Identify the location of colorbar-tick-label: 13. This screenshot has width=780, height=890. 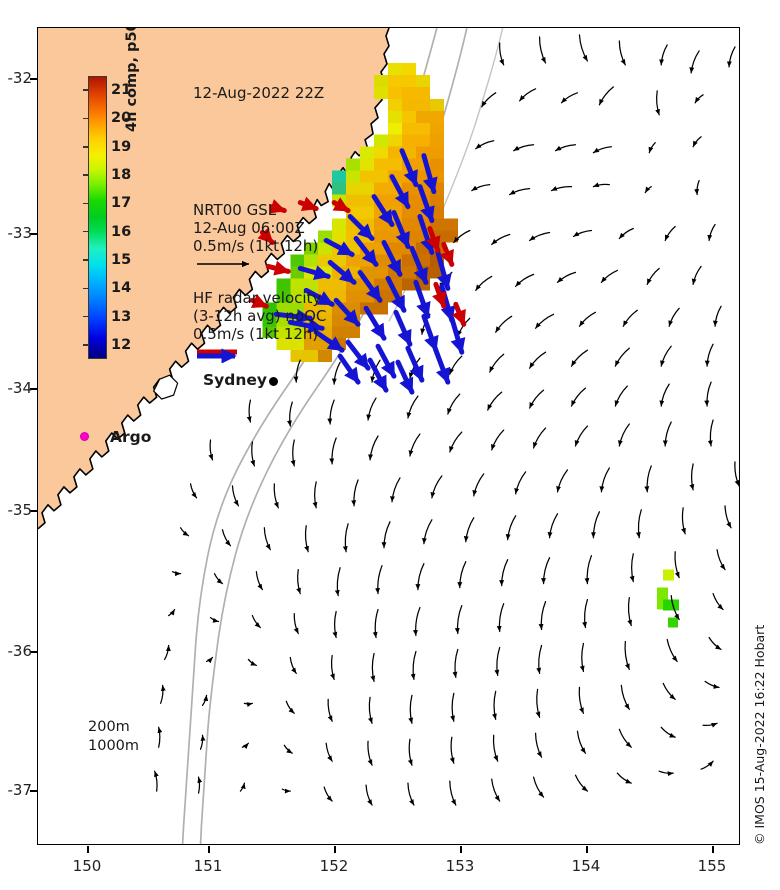
(121, 316).